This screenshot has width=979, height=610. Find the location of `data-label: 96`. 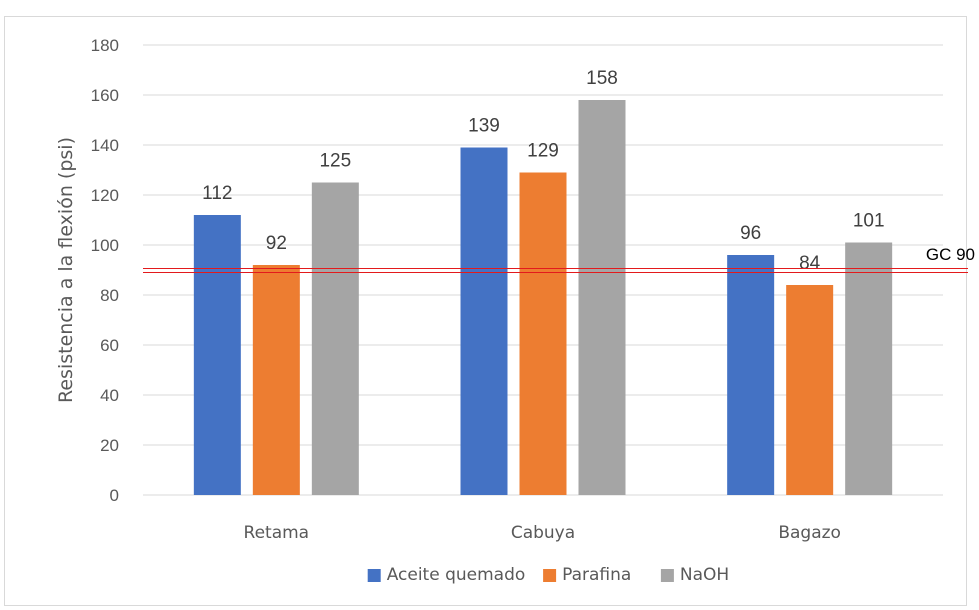

data-label: 96 is located at coordinates (750, 233).